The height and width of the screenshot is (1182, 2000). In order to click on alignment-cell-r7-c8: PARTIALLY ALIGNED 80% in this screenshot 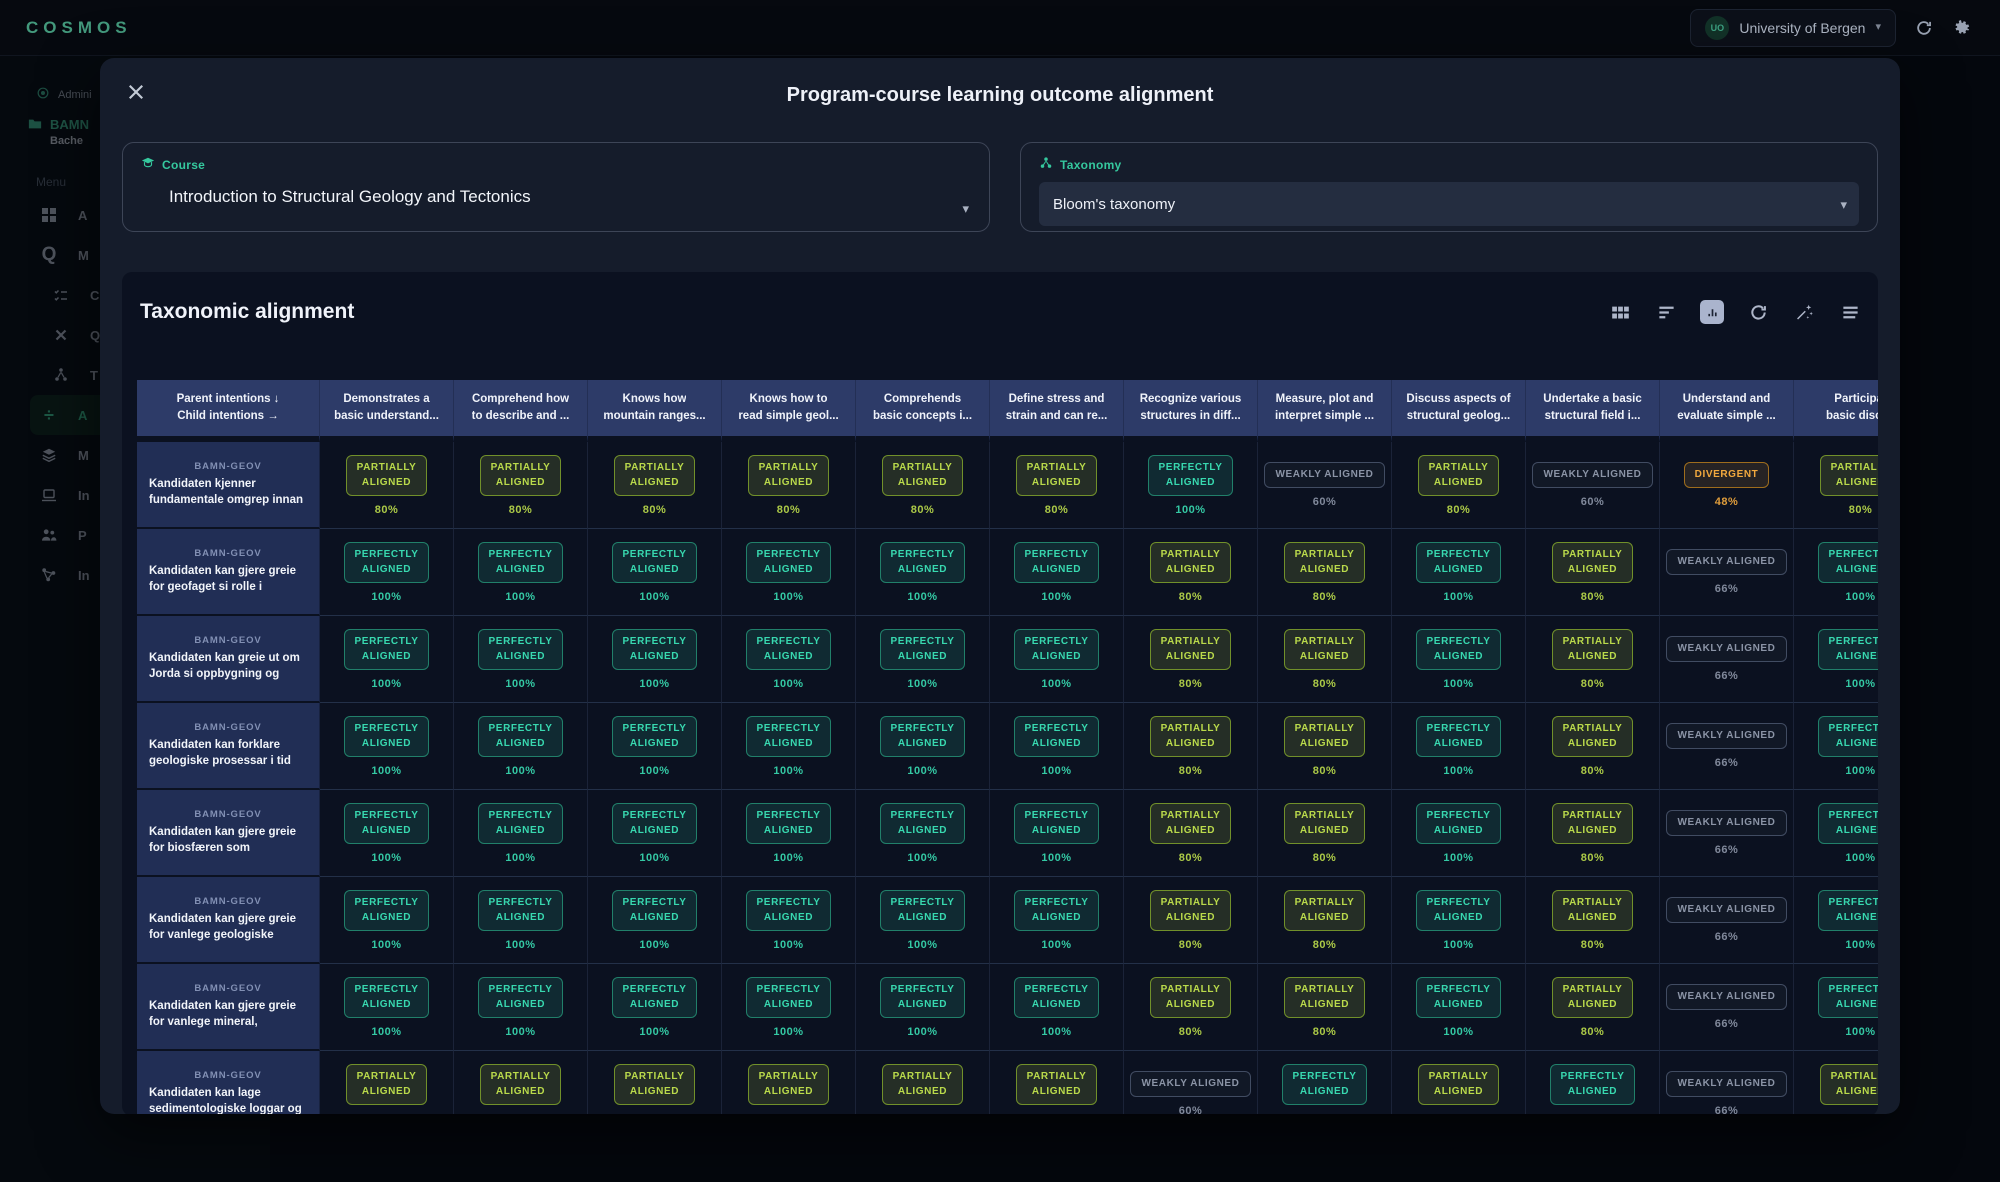, I will do `click(1325, 1007)`.